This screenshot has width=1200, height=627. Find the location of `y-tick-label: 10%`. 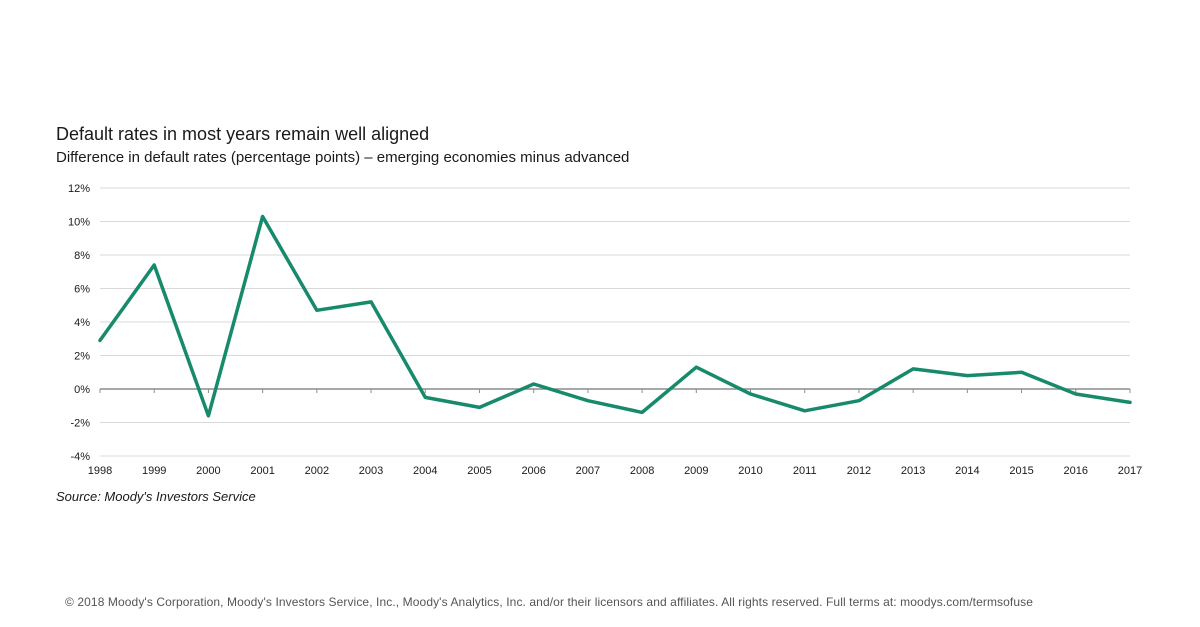

y-tick-label: 10% is located at coordinates (79, 223).